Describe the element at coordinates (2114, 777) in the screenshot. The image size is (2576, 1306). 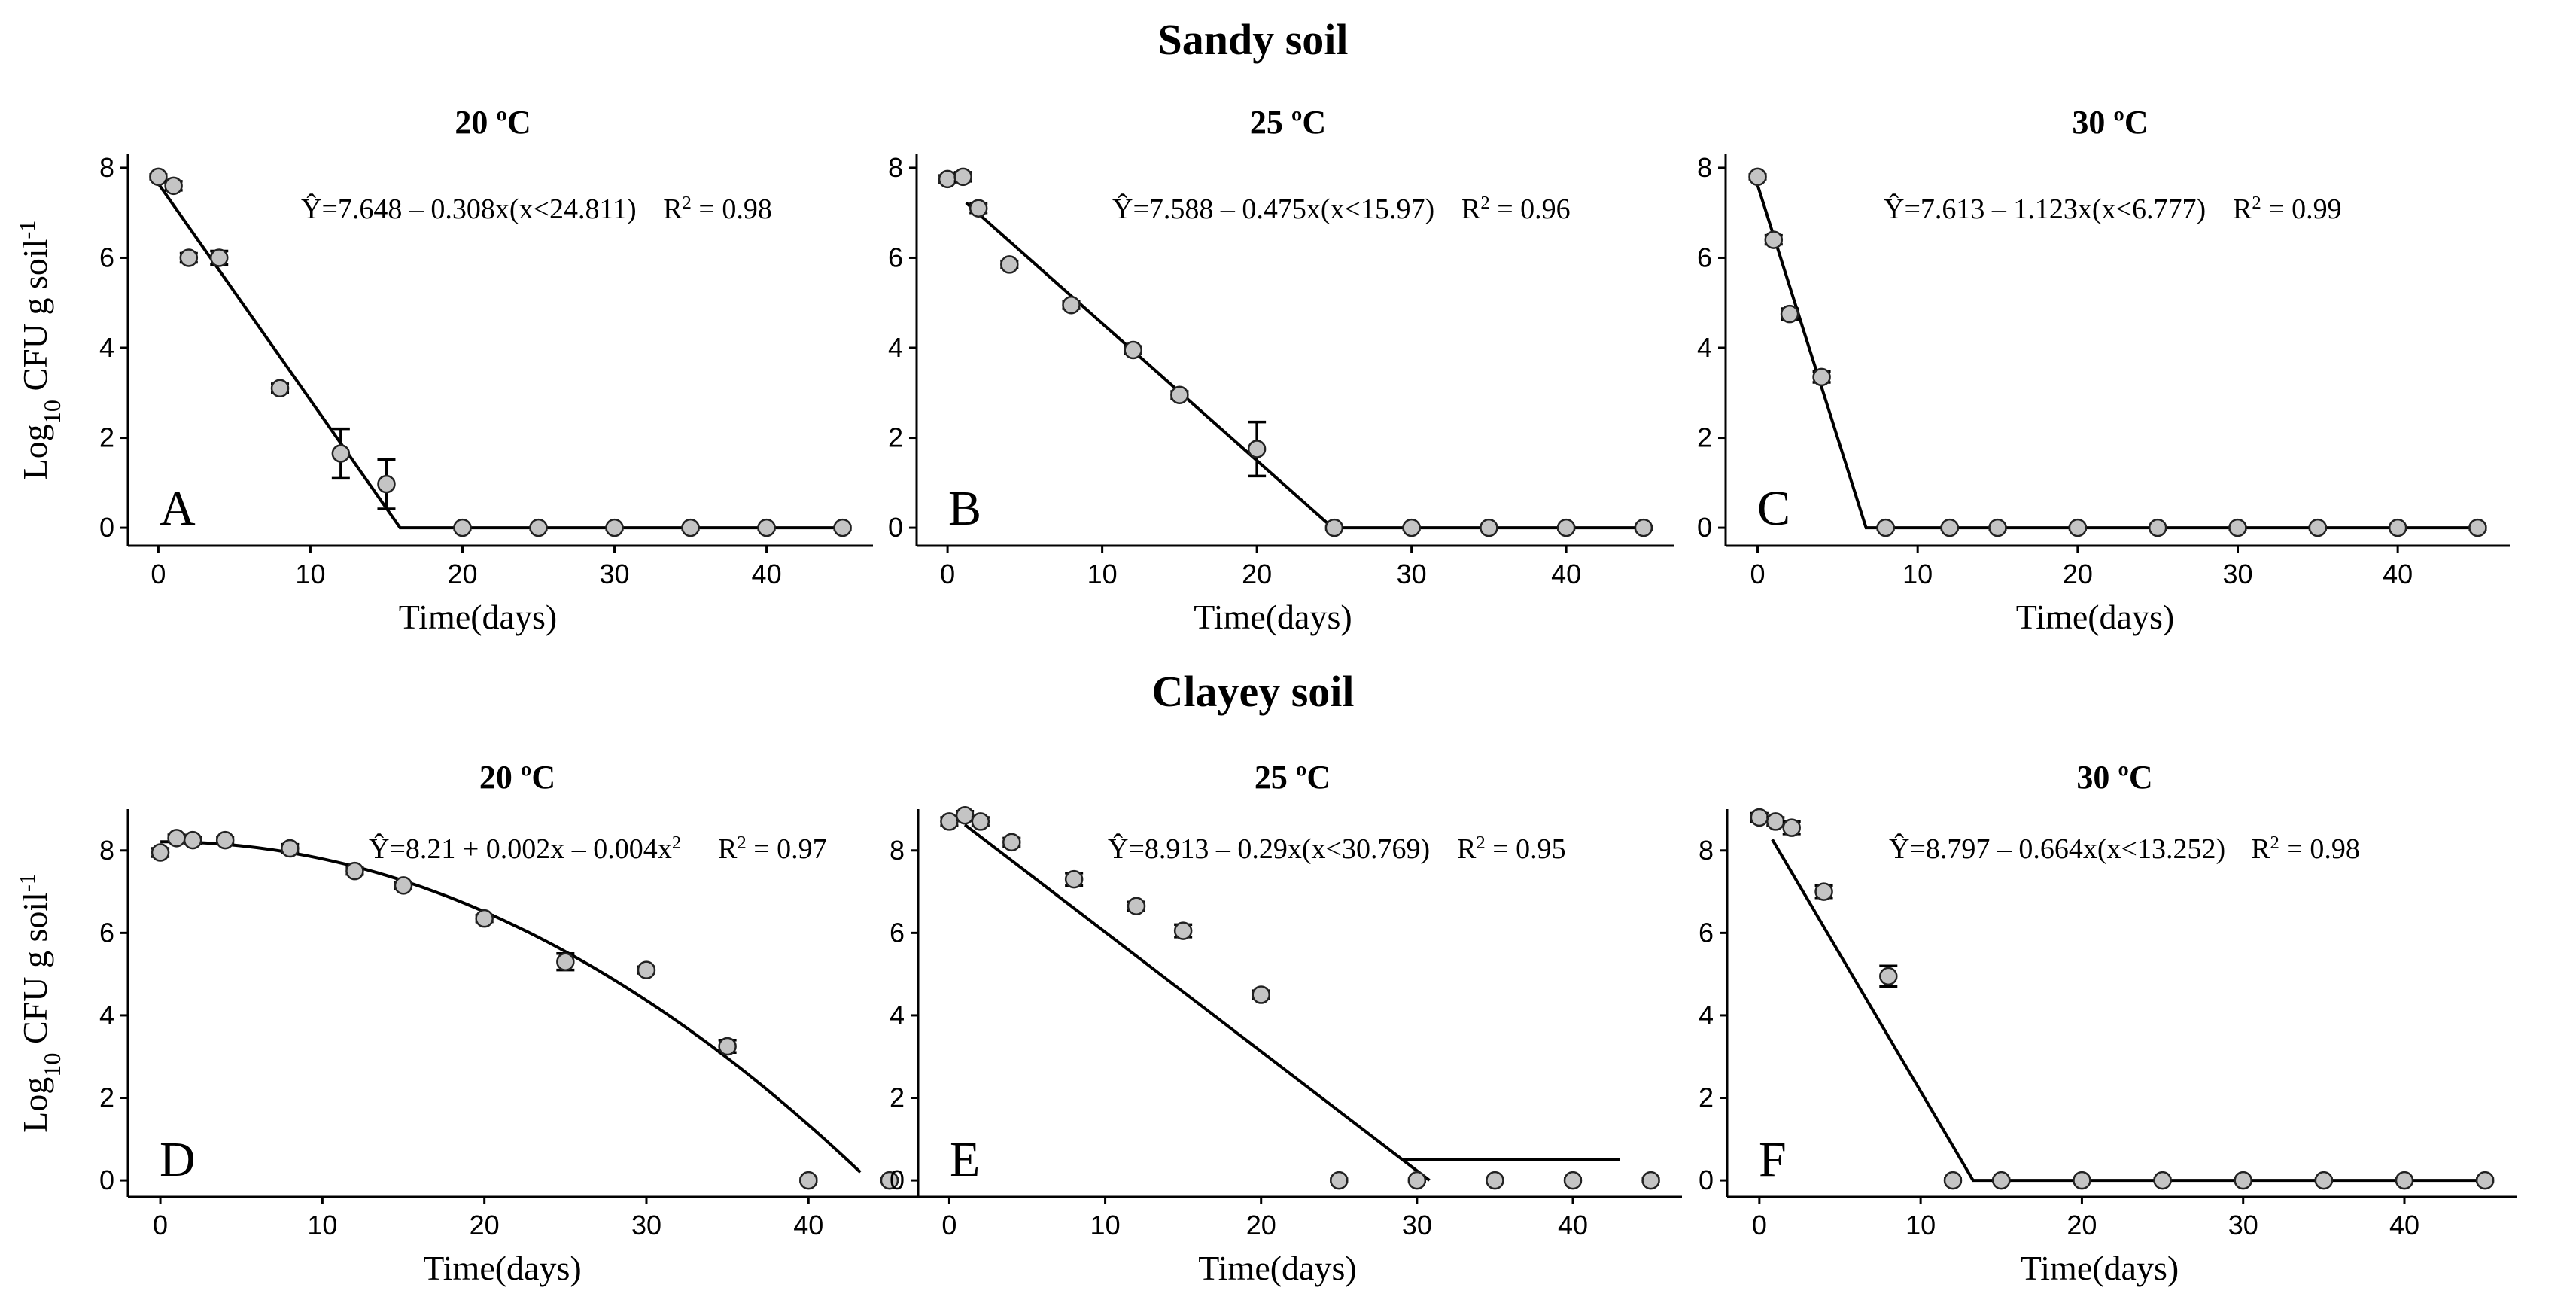
I see `panel-title: 30 ºC` at that location.